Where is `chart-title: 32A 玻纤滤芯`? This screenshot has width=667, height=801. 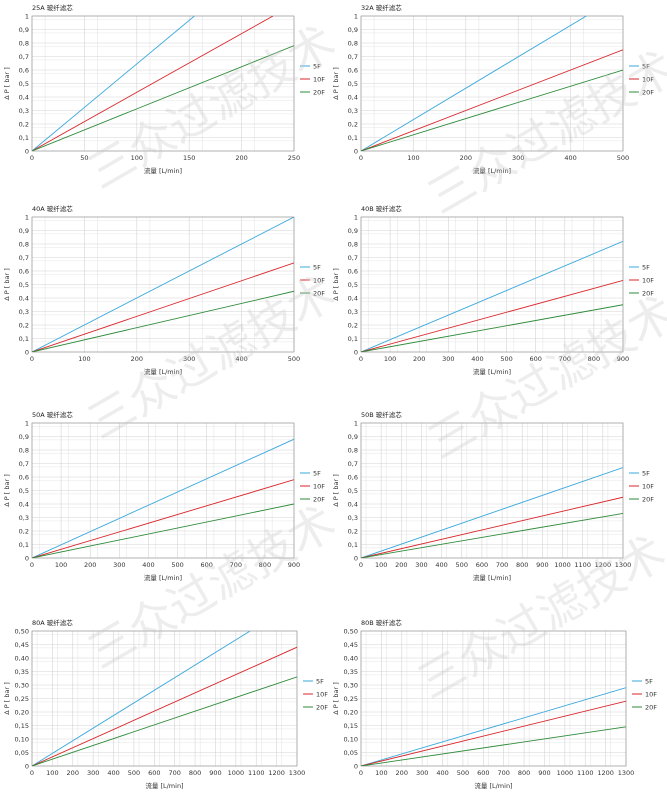
chart-title: 32A 玻纤滤芯 is located at coordinates (381, 7).